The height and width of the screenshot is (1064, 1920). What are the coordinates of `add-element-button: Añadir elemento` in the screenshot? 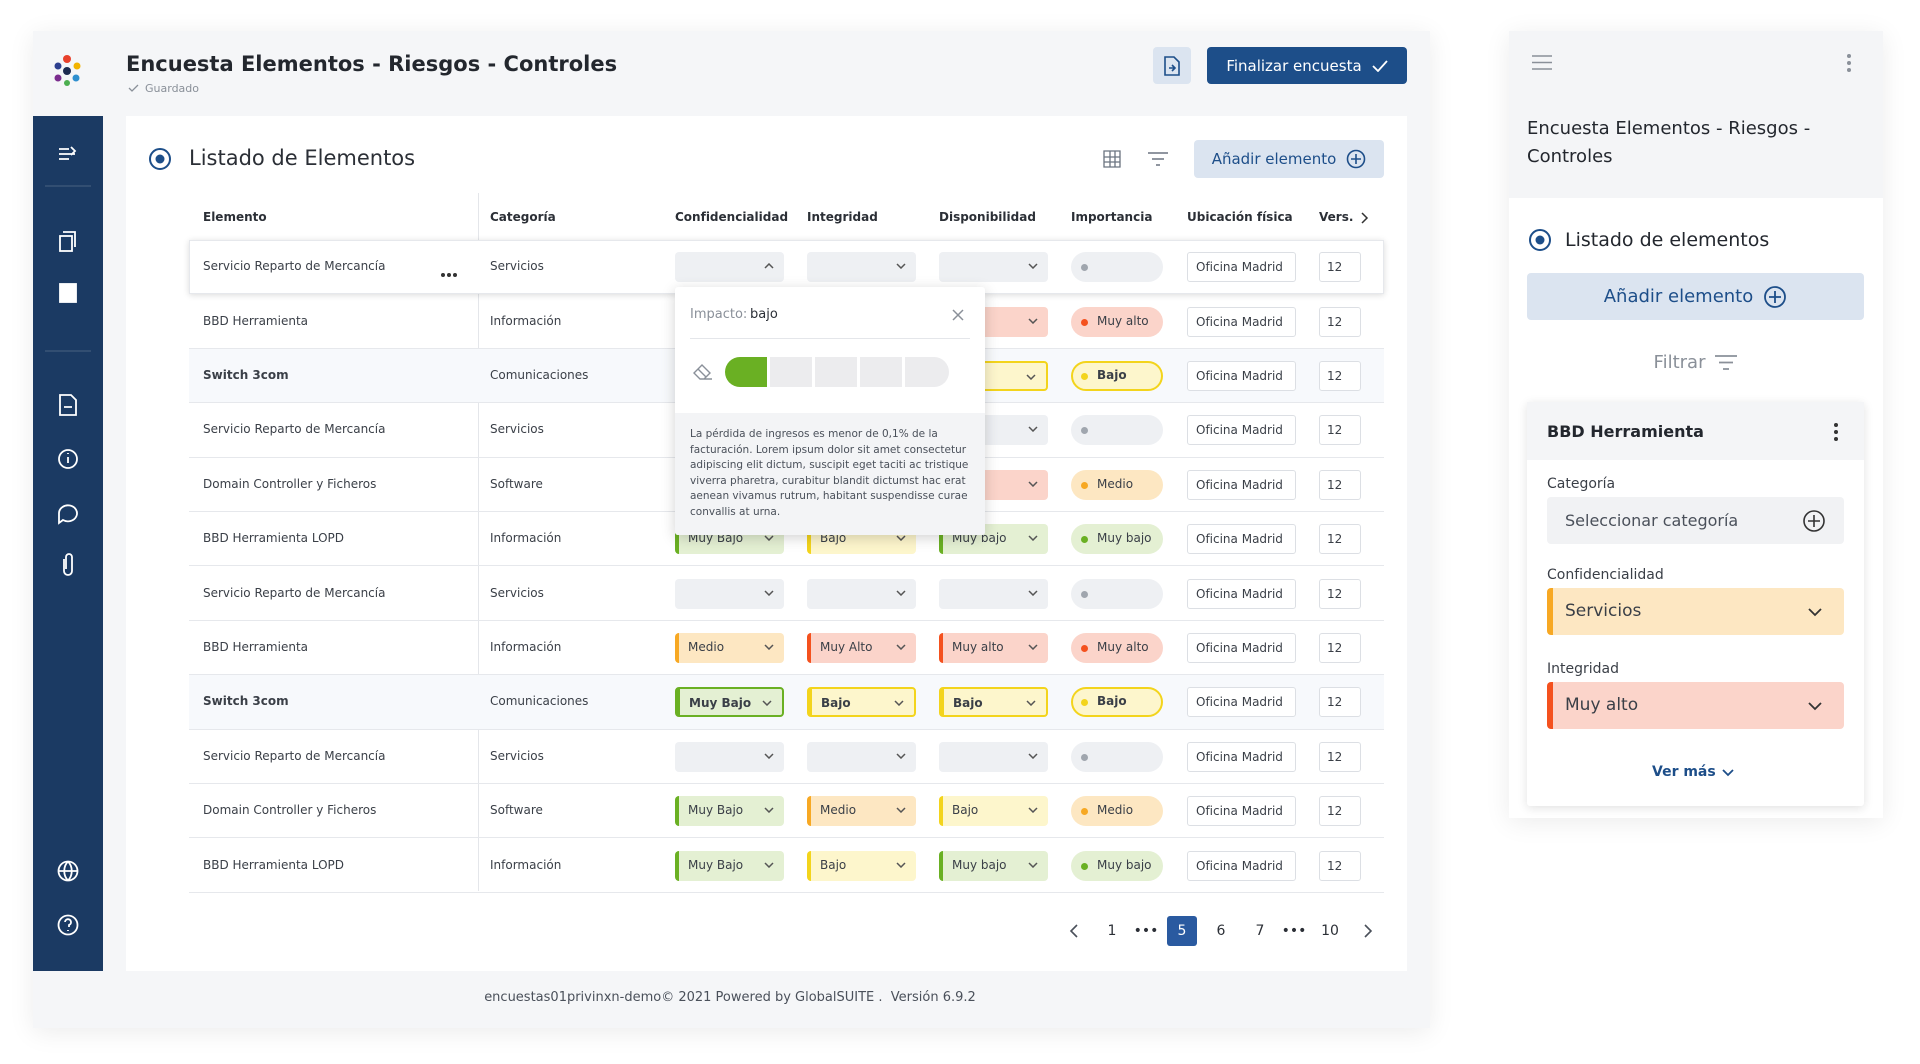 It's located at (1289, 159).